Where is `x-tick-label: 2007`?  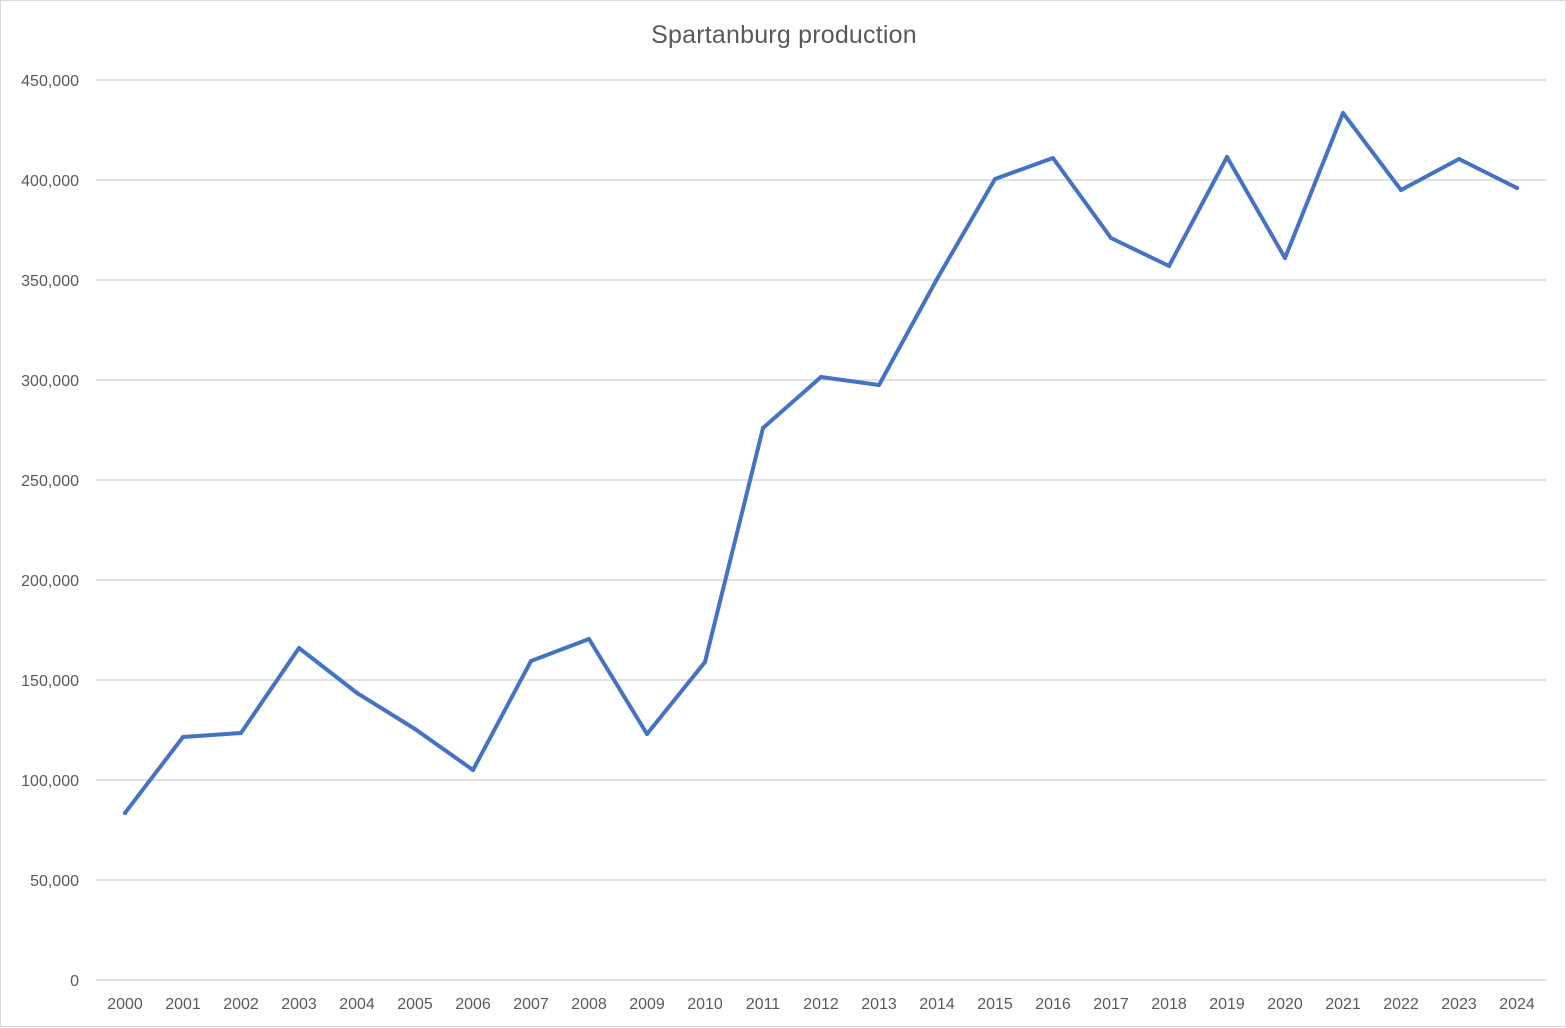
x-tick-label: 2007 is located at coordinates (531, 1004).